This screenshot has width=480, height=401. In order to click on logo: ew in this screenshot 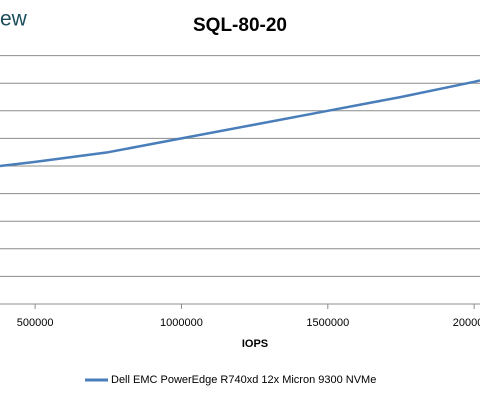, I will do `click(14, 19)`.